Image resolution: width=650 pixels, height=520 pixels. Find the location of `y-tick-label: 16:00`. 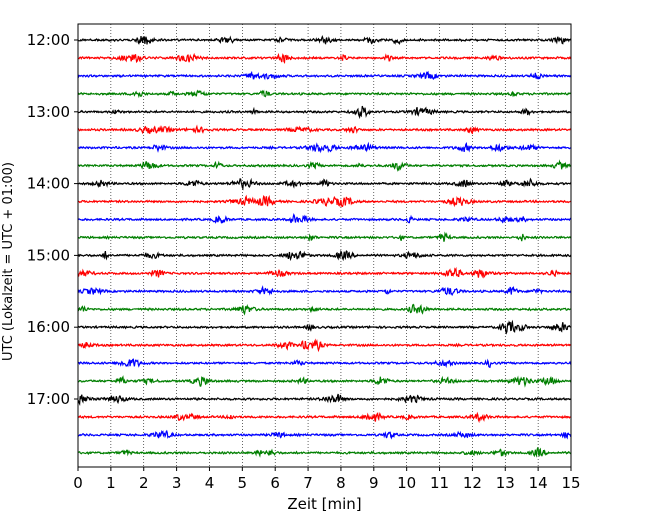

y-tick-label: 16:00 is located at coordinates (48, 327).